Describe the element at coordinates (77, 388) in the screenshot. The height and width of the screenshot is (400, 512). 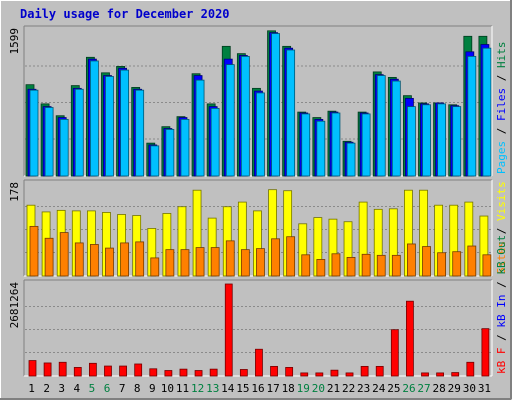
I see `day-label: 4` at that location.